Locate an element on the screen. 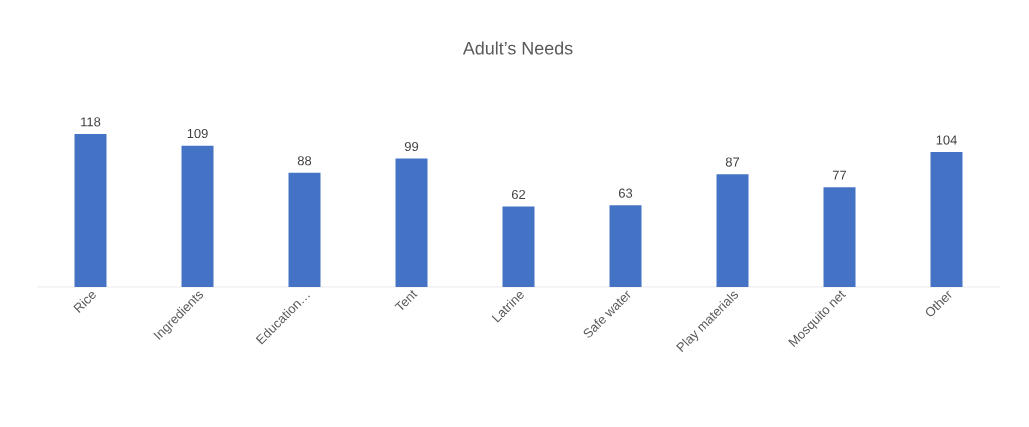 The width and height of the screenshot is (1029, 427). data-label: 77 is located at coordinates (839, 175).